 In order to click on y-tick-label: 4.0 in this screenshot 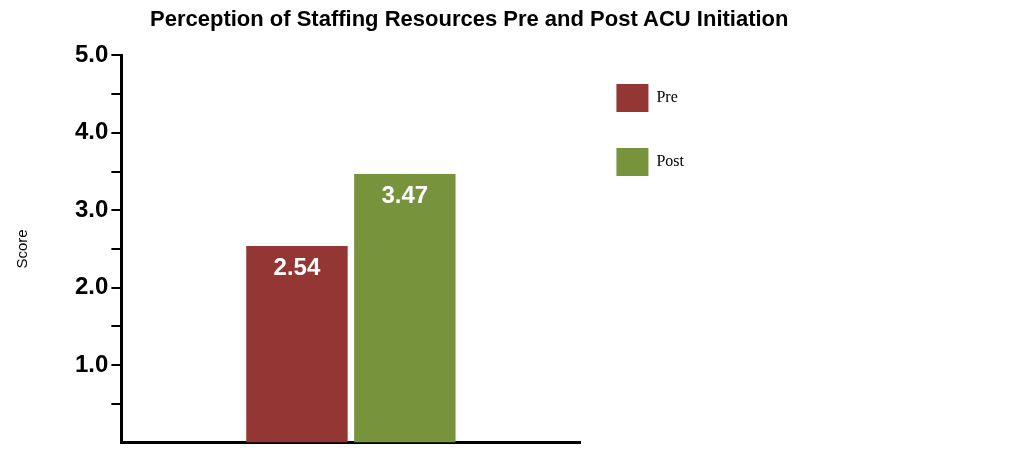, I will do `click(91, 131)`.